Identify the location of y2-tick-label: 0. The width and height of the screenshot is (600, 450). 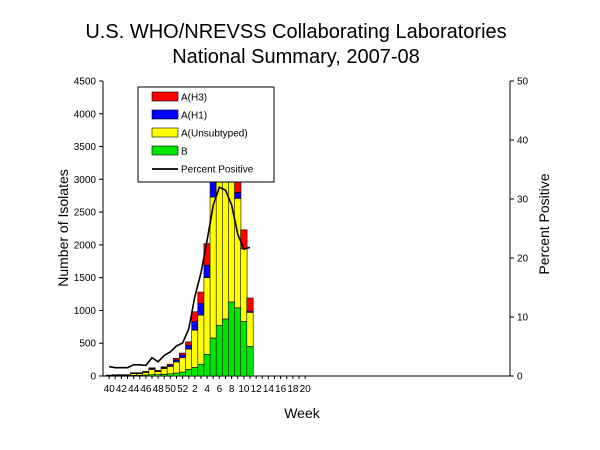
(520, 377).